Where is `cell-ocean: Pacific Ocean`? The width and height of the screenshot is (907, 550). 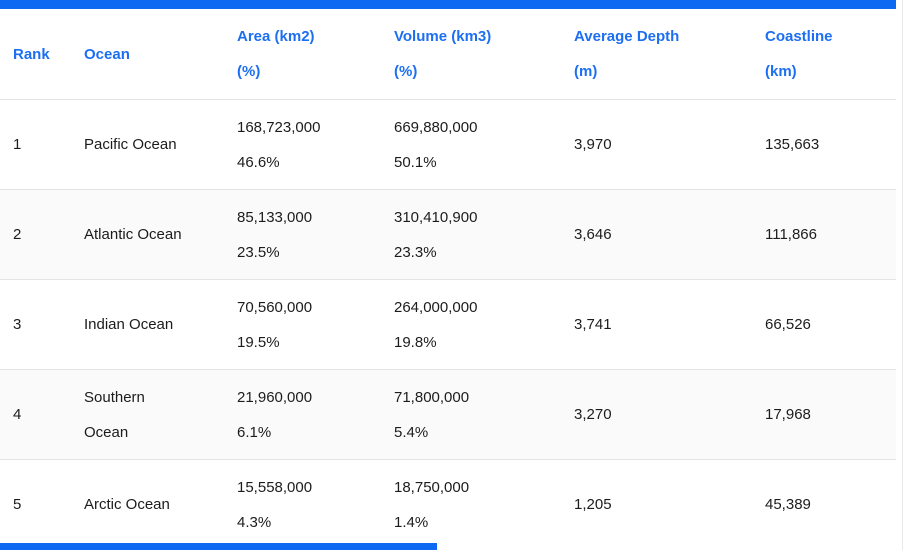 cell-ocean: Pacific Ocean is located at coordinates (147, 144).